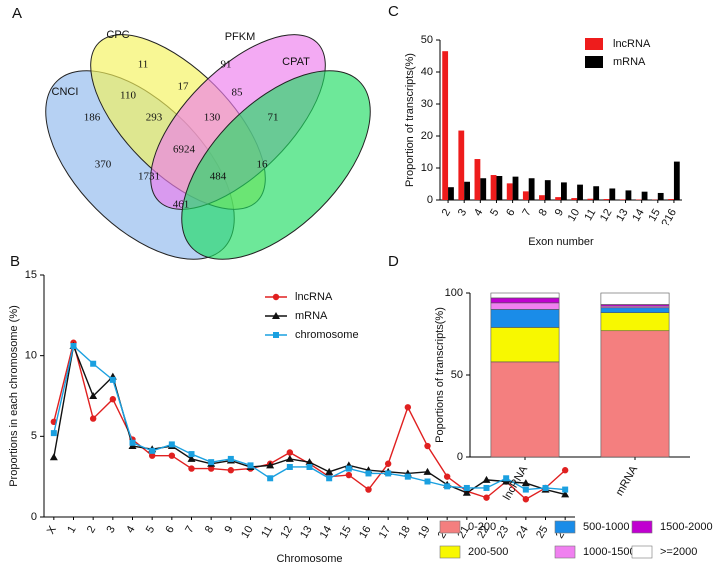 The height and width of the screenshot is (576, 725). I want to click on region-count: 17, so click(184, 87).